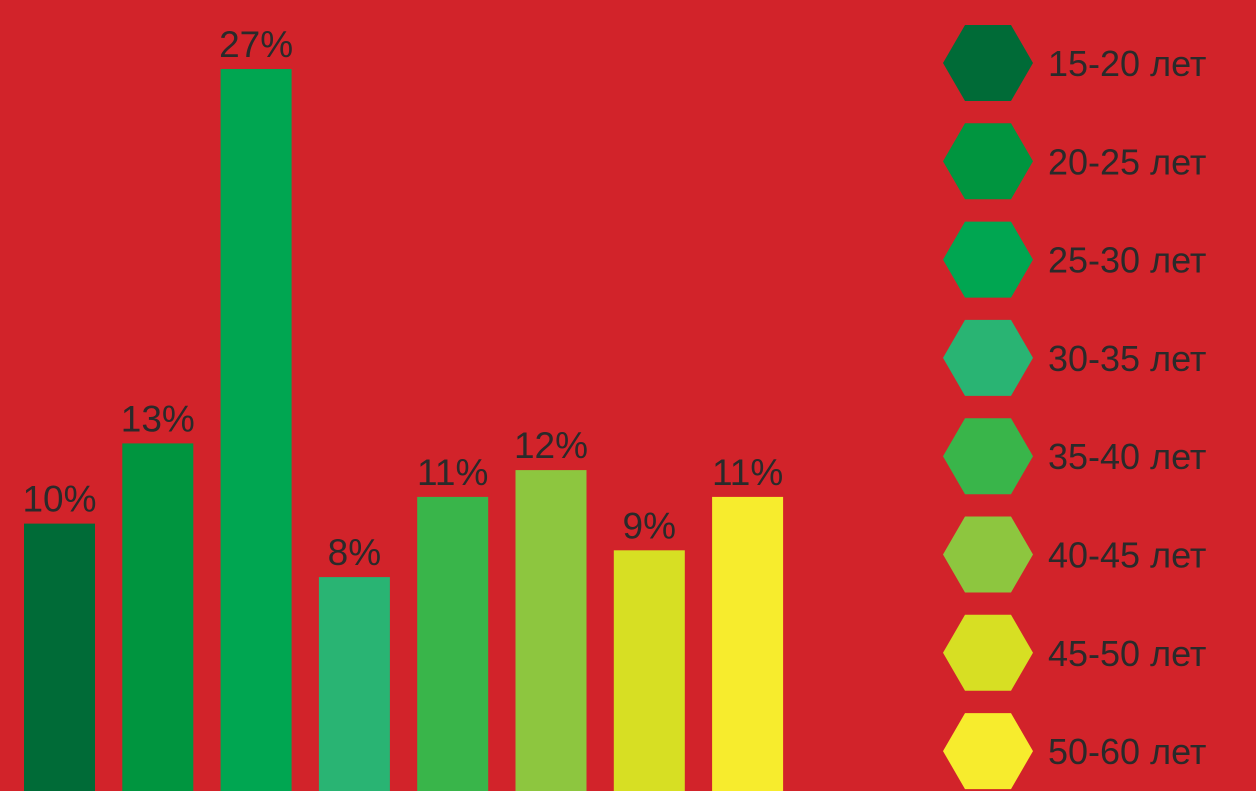  What do you see at coordinates (158, 418) in the screenshot?
I see `bar-value-label-2: 13%` at bounding box center [158, 418].